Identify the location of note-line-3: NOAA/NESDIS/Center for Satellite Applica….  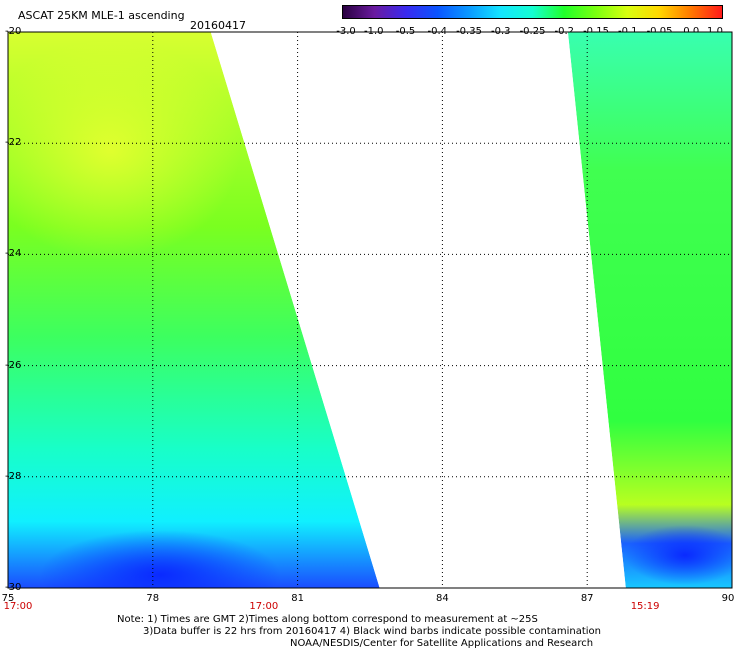
(442, 643).